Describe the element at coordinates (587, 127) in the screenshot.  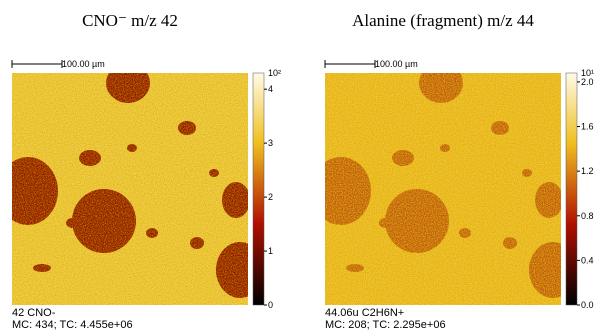
I see `colorbar-tick-label: 1.6` at that location.